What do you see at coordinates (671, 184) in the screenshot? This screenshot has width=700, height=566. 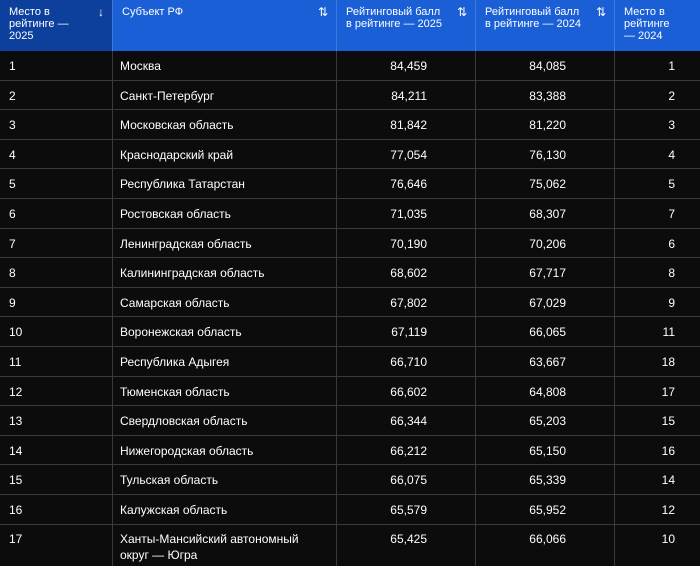 I see `cell-place-2024: 5` at bounding box center [671, 184].